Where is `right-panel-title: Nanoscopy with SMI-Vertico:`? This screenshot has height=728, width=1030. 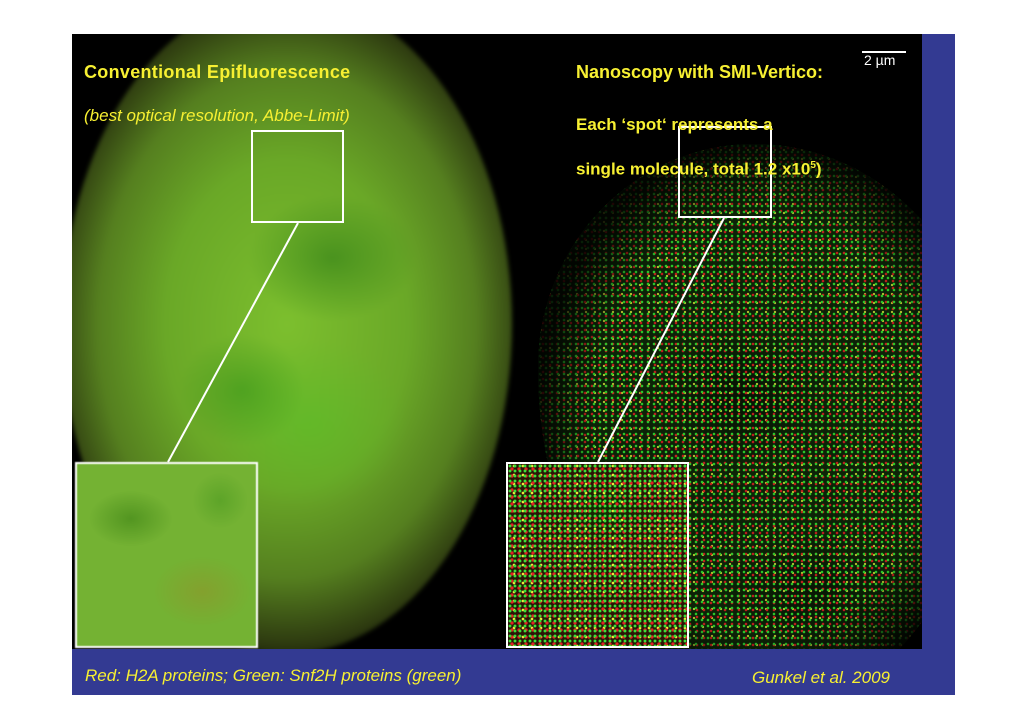 right-panel-title: Nanoscopy with SMI-Vertico: is located at coordinates (700, 72).